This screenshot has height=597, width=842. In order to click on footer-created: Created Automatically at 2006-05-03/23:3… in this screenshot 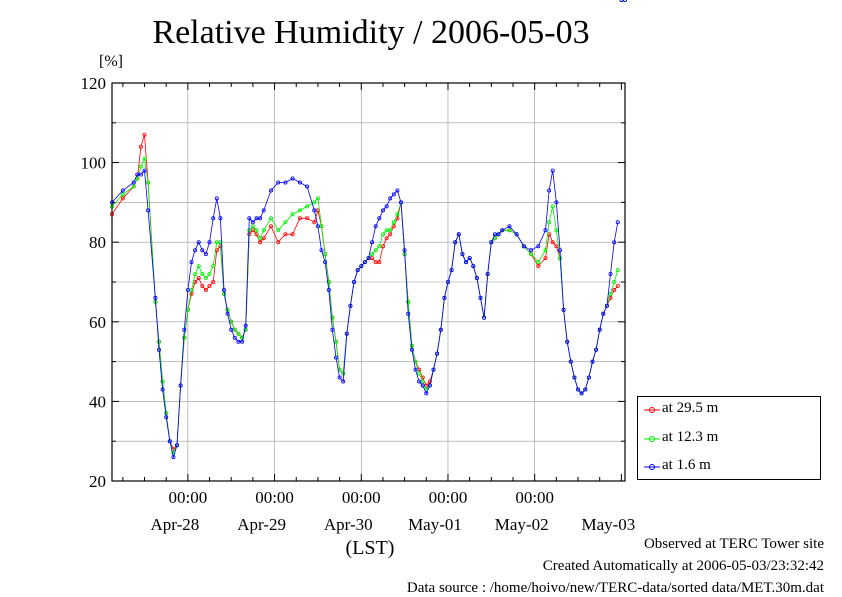, I will do `click(683, 566)`.